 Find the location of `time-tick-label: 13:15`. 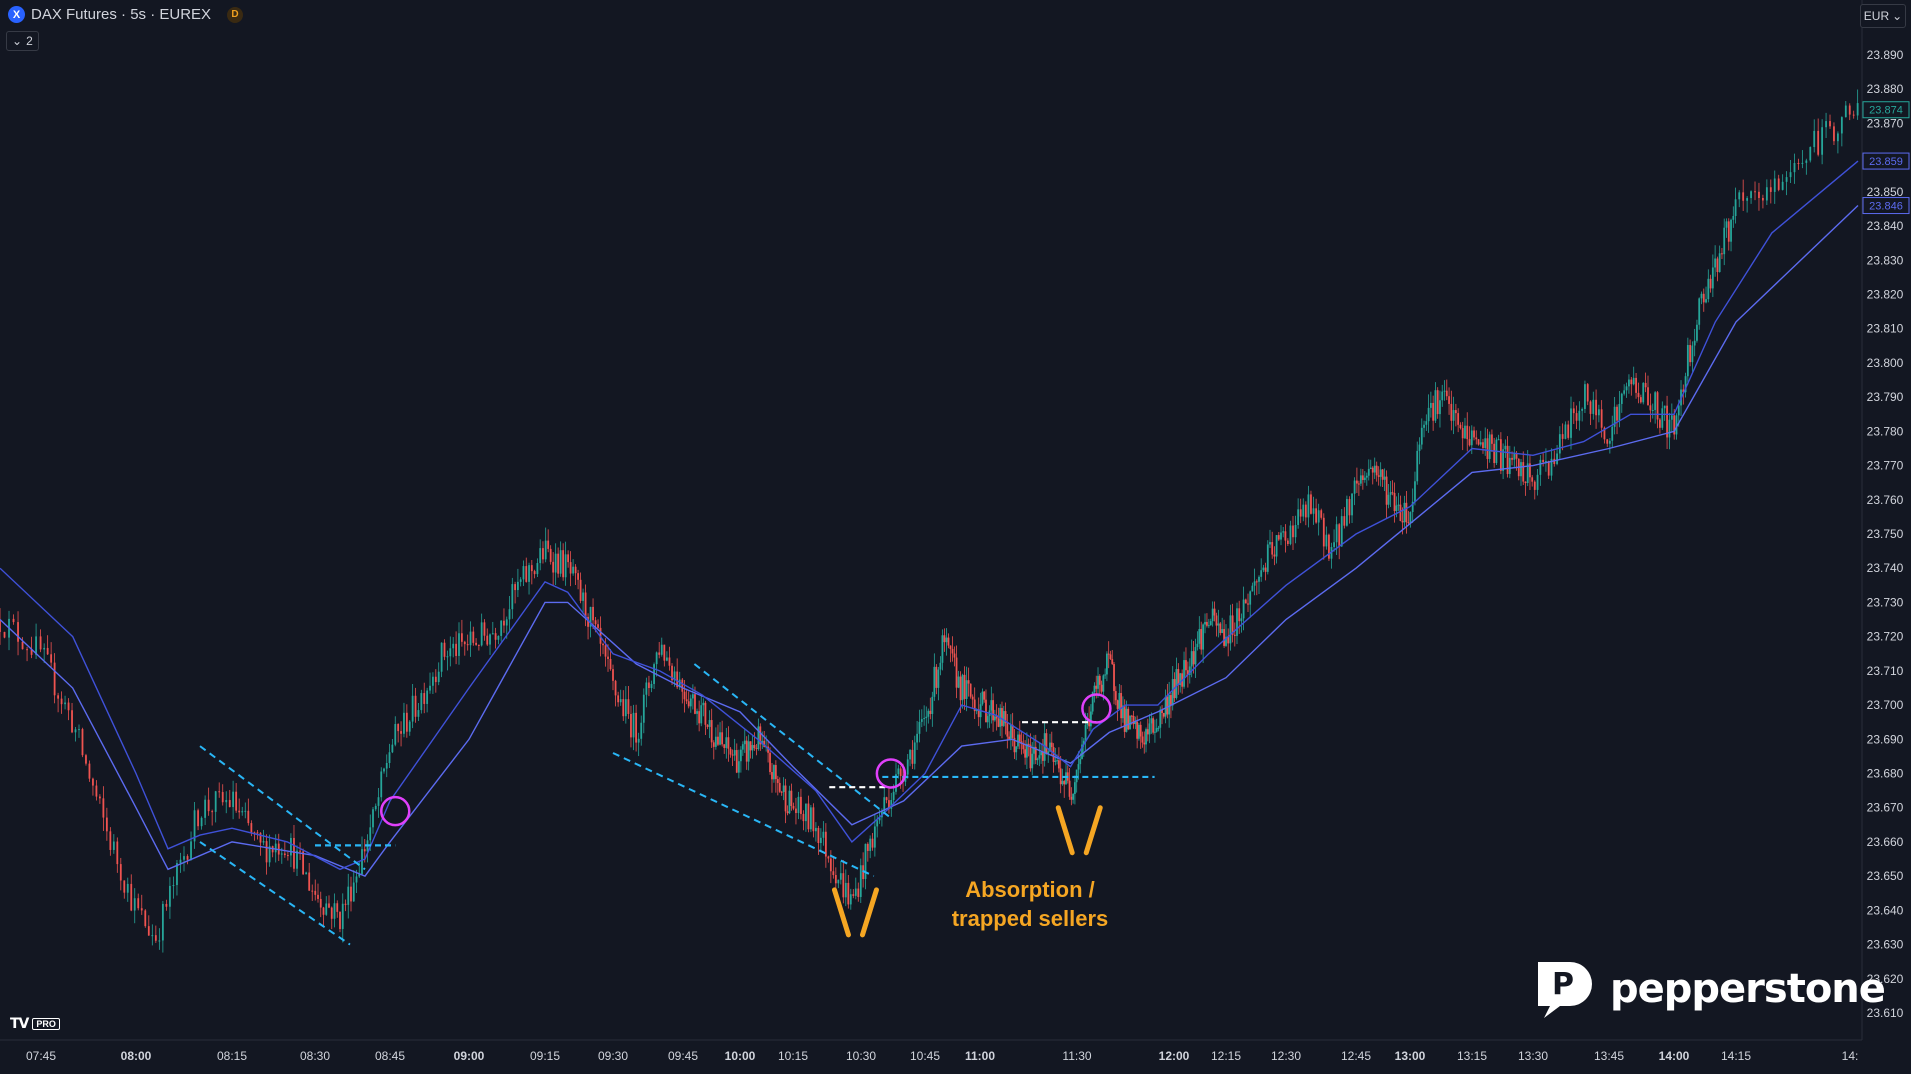

time-tick-label: 13:15 is located at coordinates (1472, 1056).